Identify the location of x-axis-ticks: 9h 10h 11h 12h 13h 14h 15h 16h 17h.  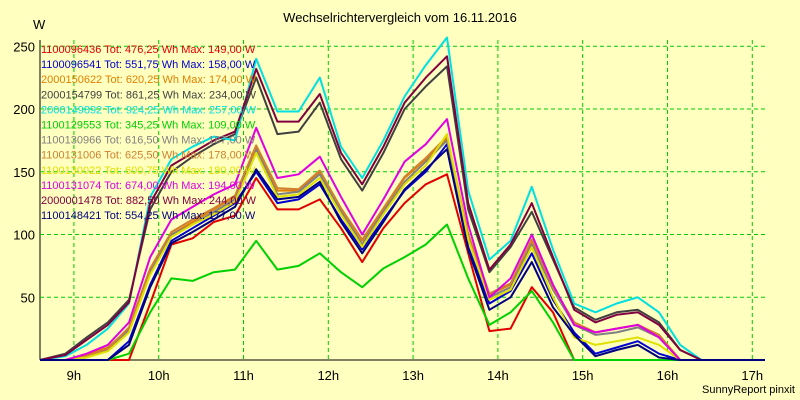
(415, 375).